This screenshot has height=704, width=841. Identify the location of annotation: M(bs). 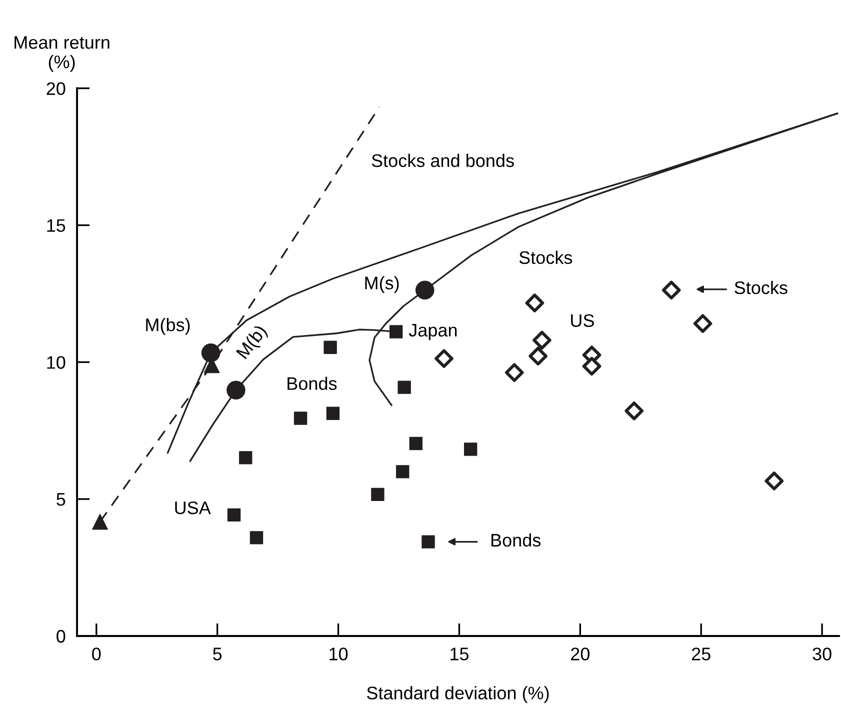
(168, 326).